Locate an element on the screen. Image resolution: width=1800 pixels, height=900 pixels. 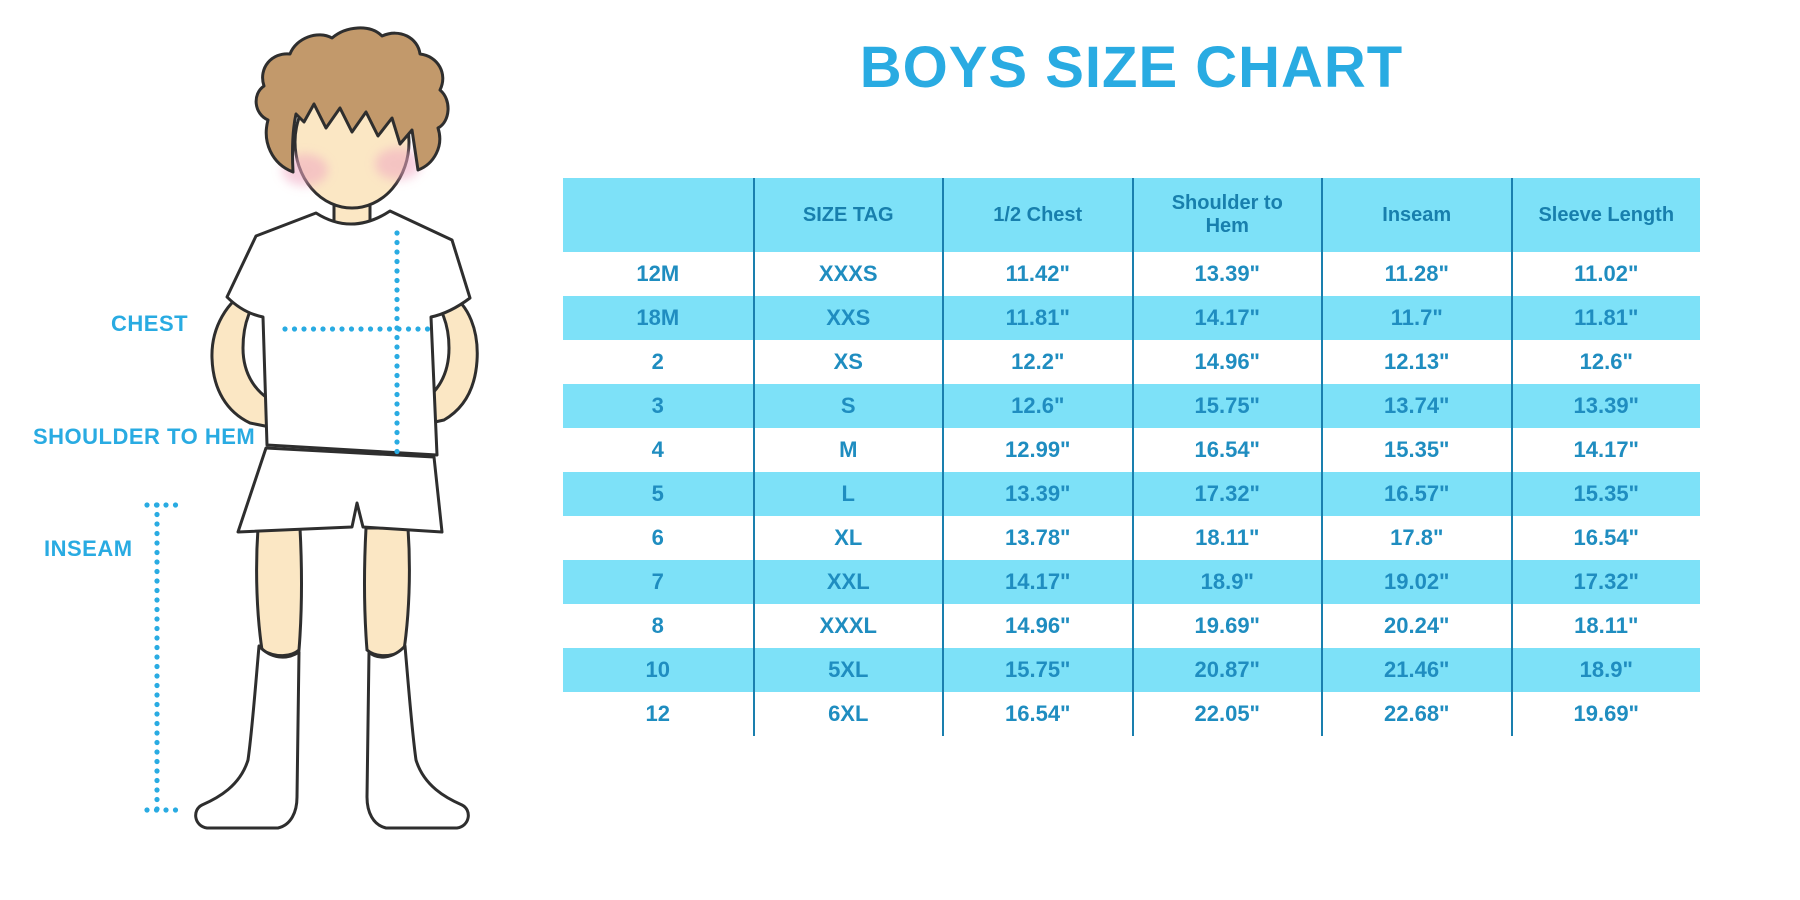
t-shirt is located at coordinates (348, 333).